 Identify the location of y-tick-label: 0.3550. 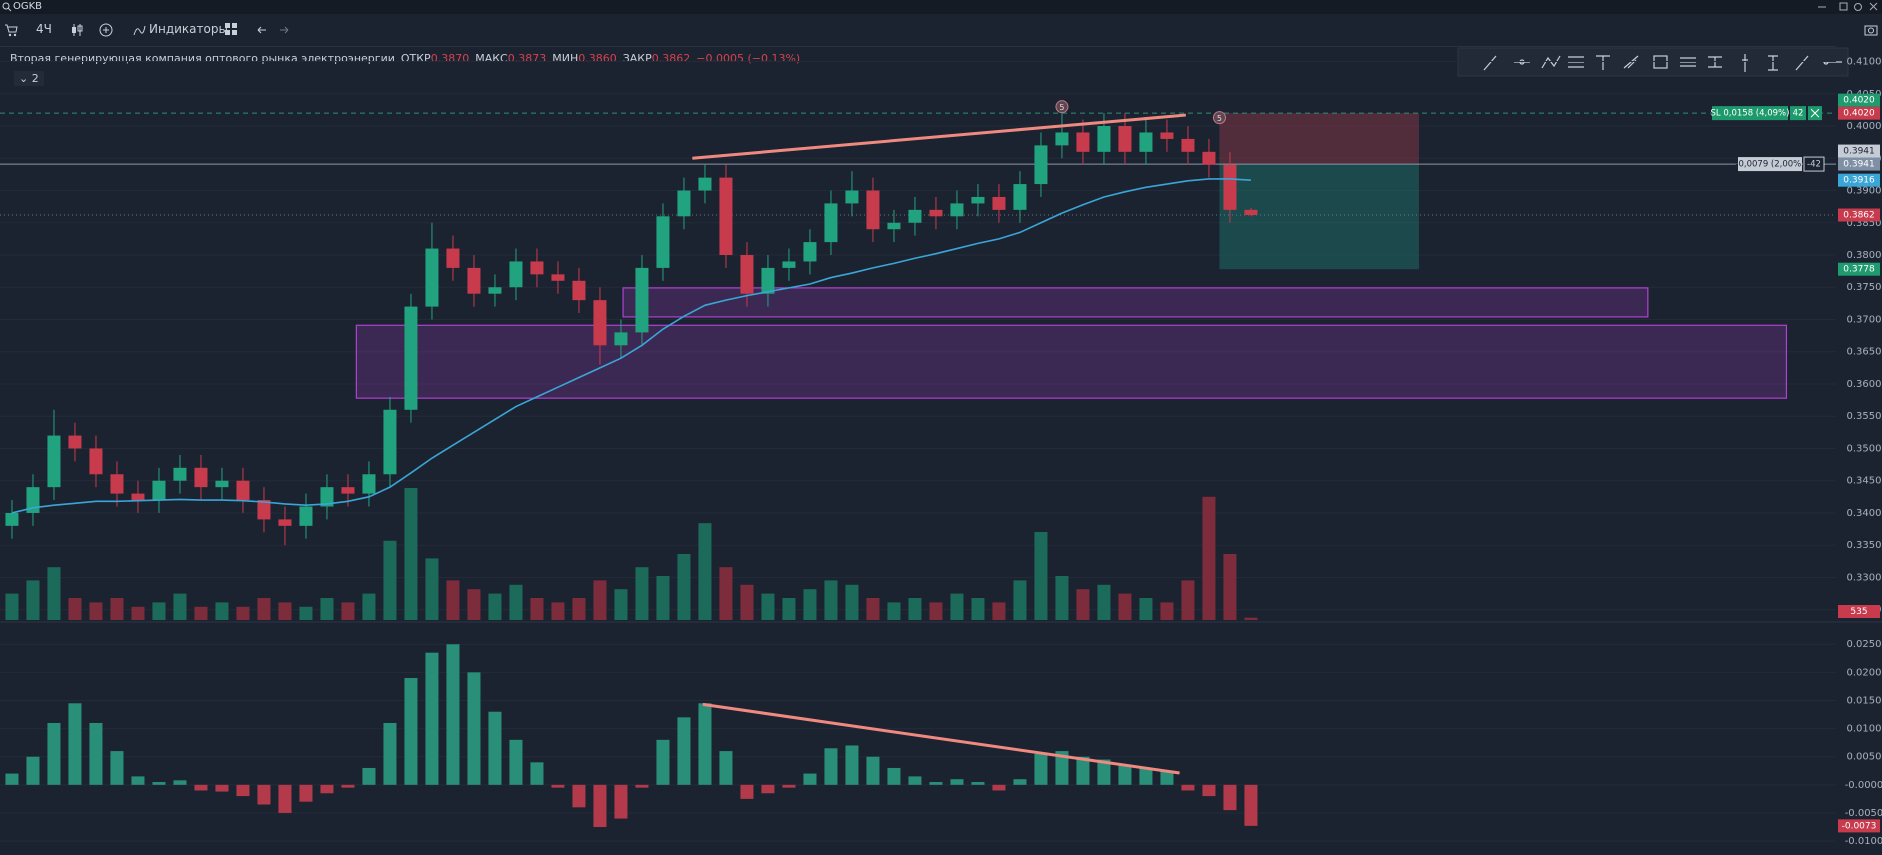
(1864, 416).